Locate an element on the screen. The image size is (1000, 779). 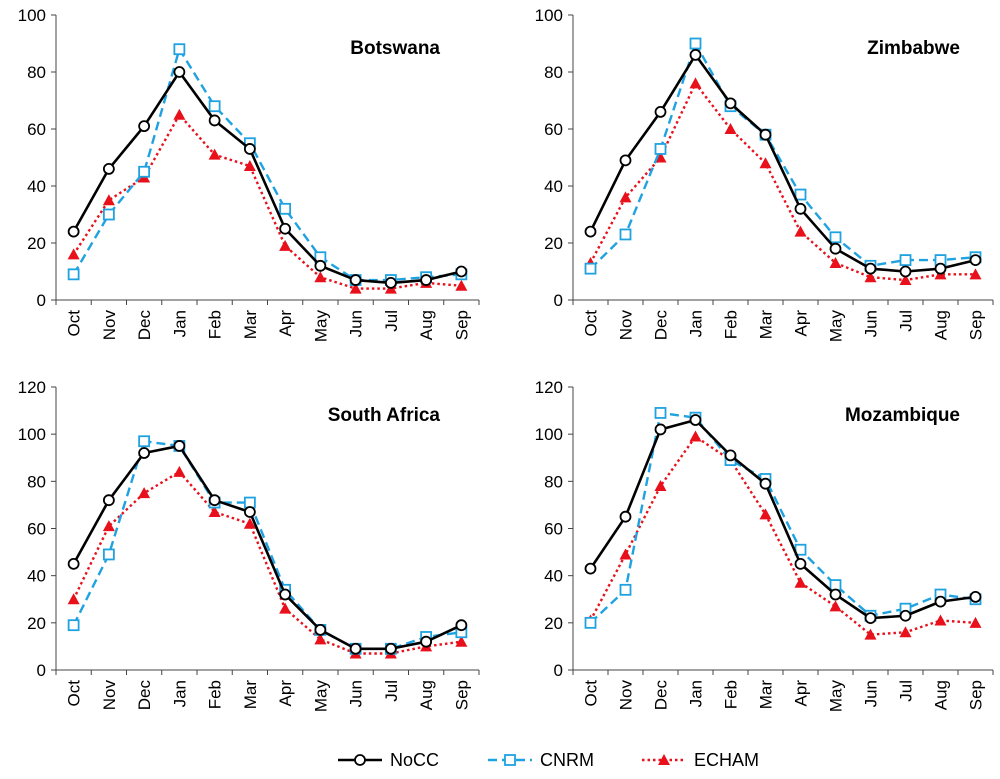
legend-item-cnrm: CNRM is located at coordinates (541, 760).